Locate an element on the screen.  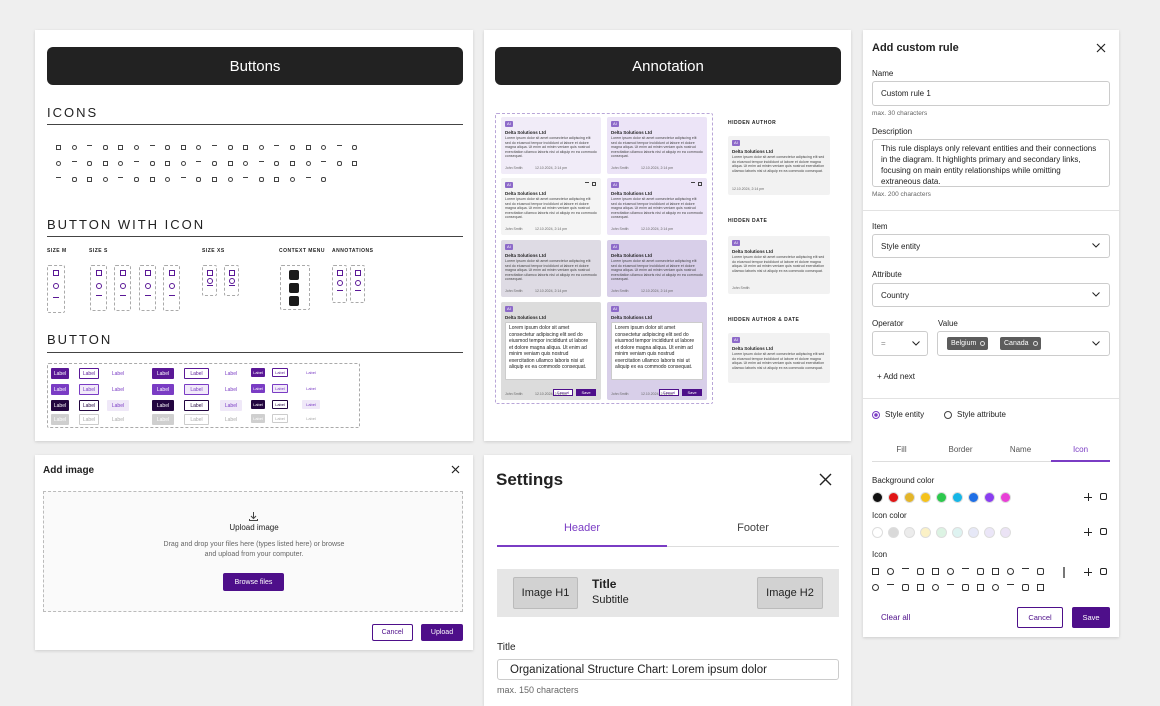
name-input: Custom rule 1 is located at coordinates (991, 93).